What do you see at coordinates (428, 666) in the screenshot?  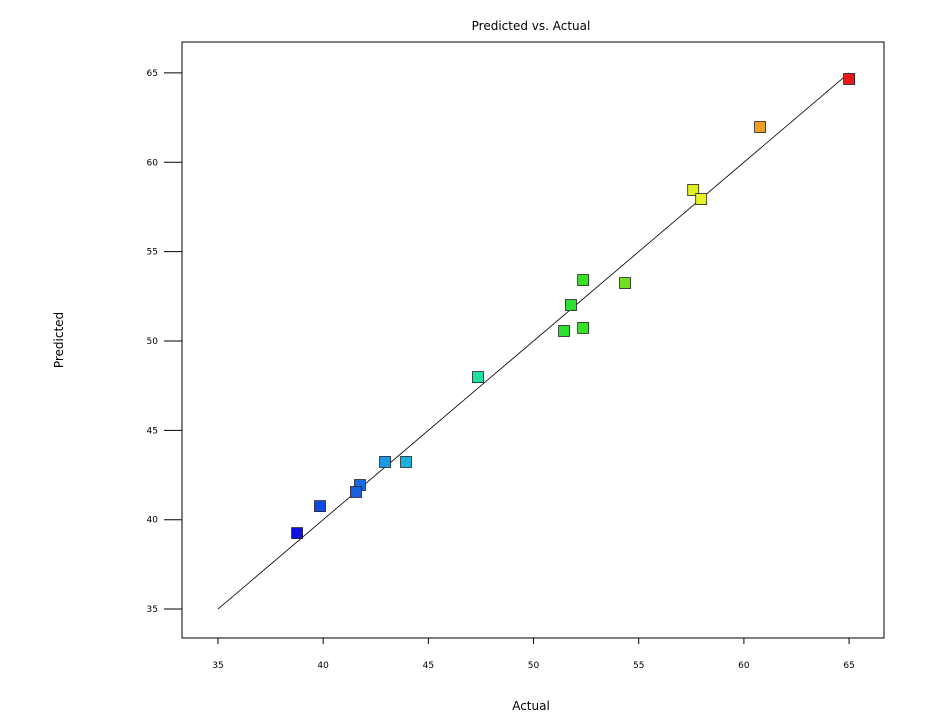 I see `x-tick-label: 45` at bounding box center [428, 666].